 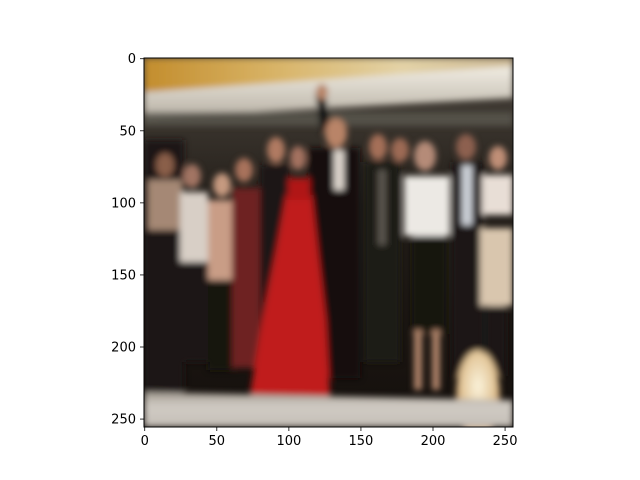 I want to click on y-axis: 0 50 100 150 200 250, so click(x=127, y=240).